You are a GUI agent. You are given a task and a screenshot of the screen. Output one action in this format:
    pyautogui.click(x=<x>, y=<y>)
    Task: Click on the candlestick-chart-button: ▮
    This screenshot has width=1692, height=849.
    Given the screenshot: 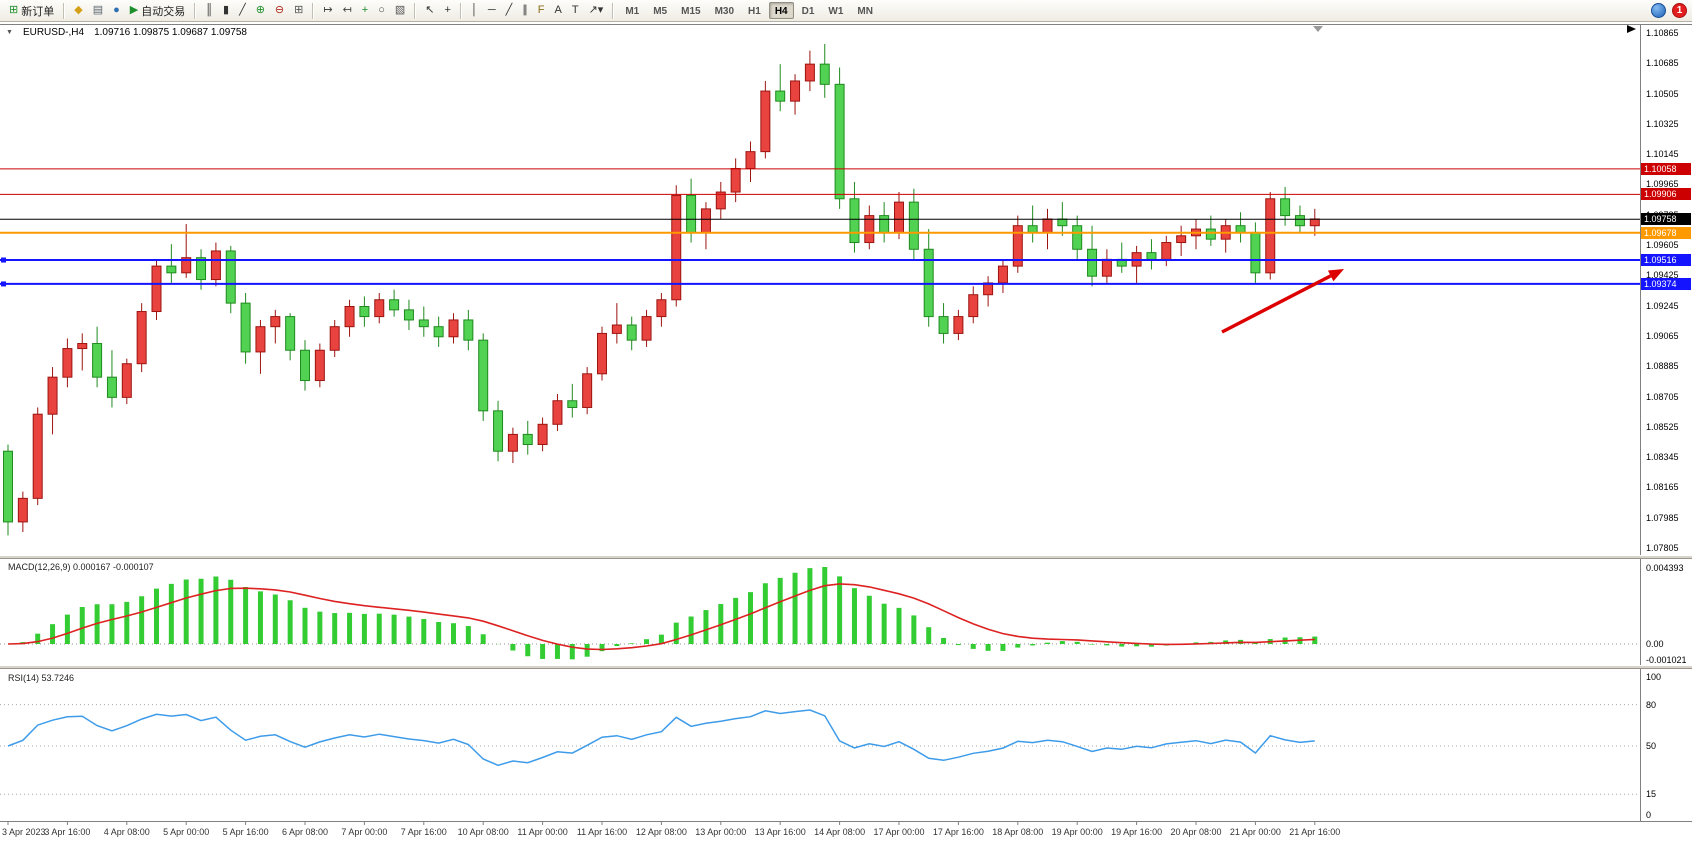 What is the action you would take?
    pyautogui.click(x=226, y=11)
    